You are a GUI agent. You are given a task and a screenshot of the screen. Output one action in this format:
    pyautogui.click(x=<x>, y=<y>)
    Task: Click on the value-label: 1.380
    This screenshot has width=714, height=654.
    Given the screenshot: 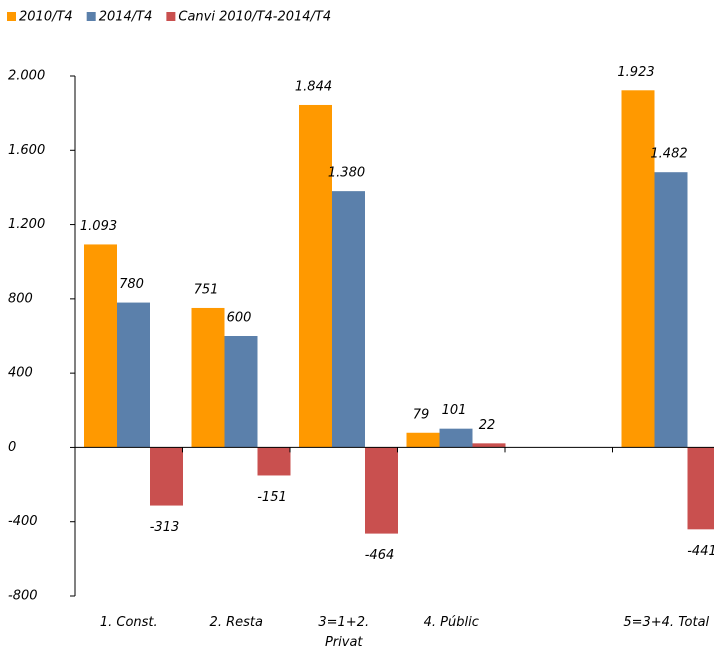 What is the action you would take?
    pyautogui.click(x=346, y=173)
    